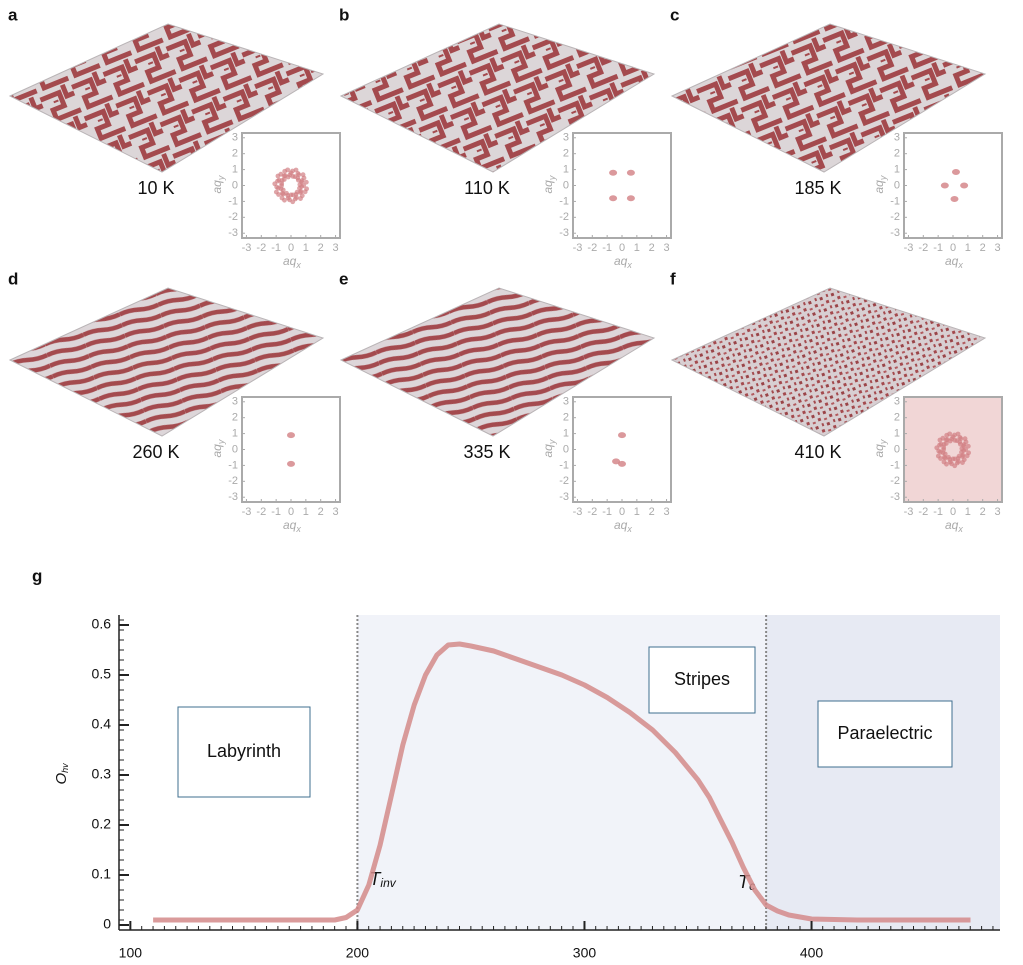 Image resolution: width=1023 pixels, height=965 pixels. Describe the element at coordinates (244, 751) in the screenshot. I see `region-label: Labyrinth` at that location.